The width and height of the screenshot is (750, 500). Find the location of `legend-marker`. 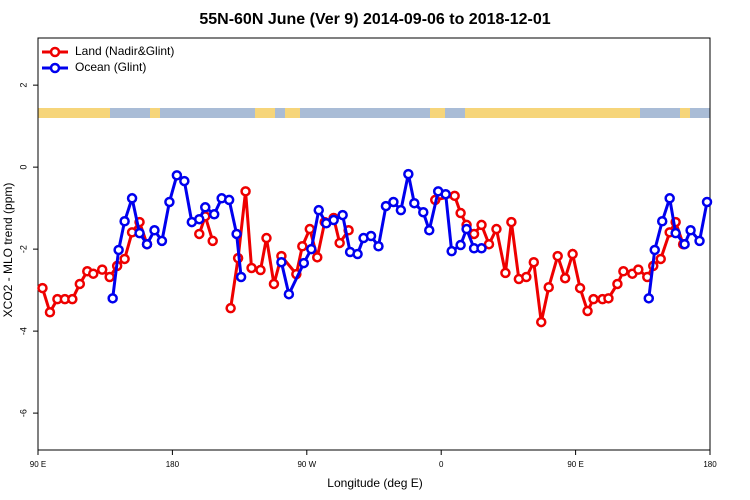

legend-marker is located at coordinates (55, 68).